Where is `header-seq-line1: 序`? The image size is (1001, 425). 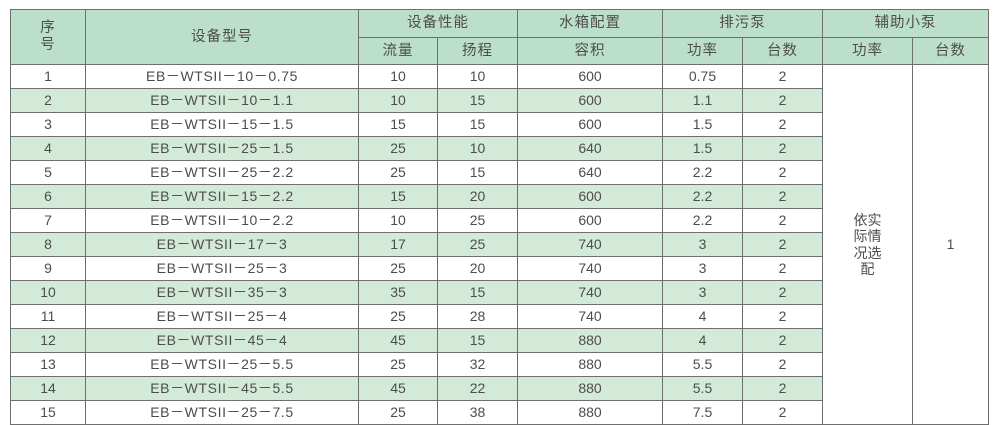
header-seq-line1: 序 is located at coordinates (48, 28).